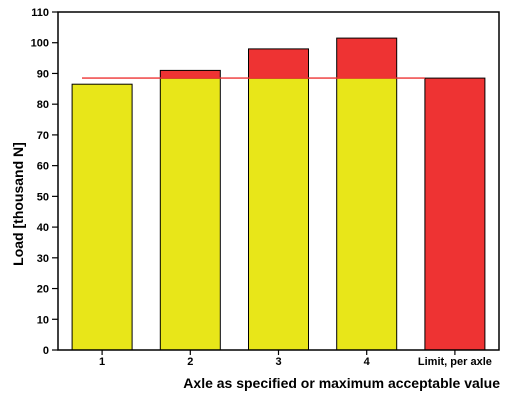 This screenshot has height=398, width=508. Describe the element at coordinates (190, 362) in the screenshot. I see `x-tick-label: 2` at that location.